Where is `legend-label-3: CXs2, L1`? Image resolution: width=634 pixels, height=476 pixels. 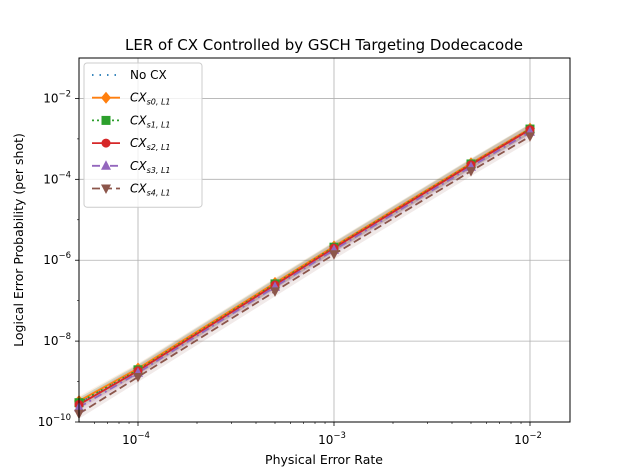 legend-label-3: CXs2, L1 is located at coordinates (150, 144).